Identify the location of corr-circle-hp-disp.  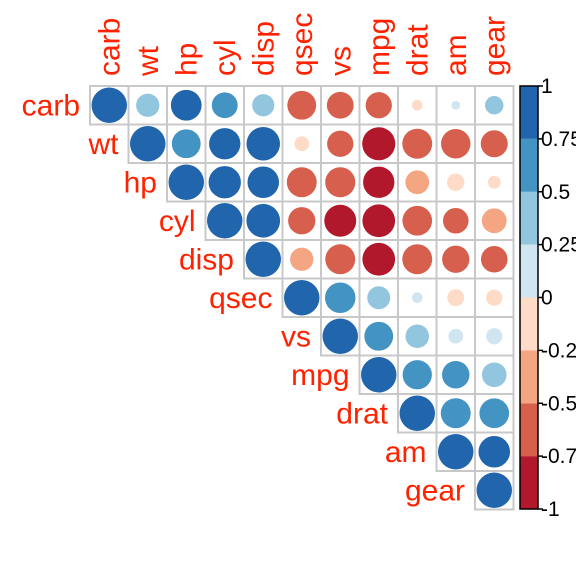
(263, 182).